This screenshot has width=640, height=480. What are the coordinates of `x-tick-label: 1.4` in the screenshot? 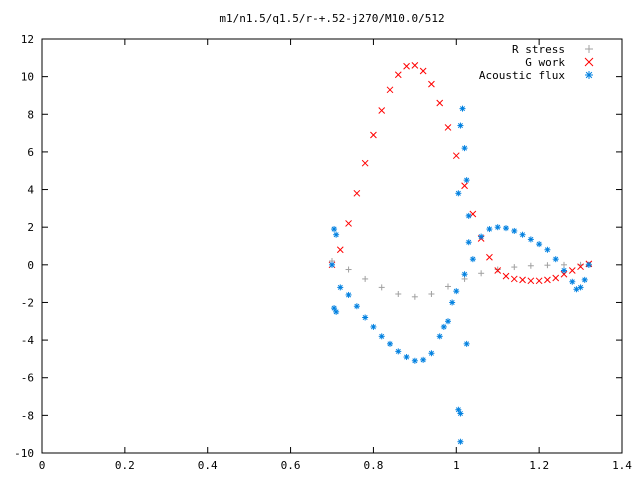 It's located at (622, 465).